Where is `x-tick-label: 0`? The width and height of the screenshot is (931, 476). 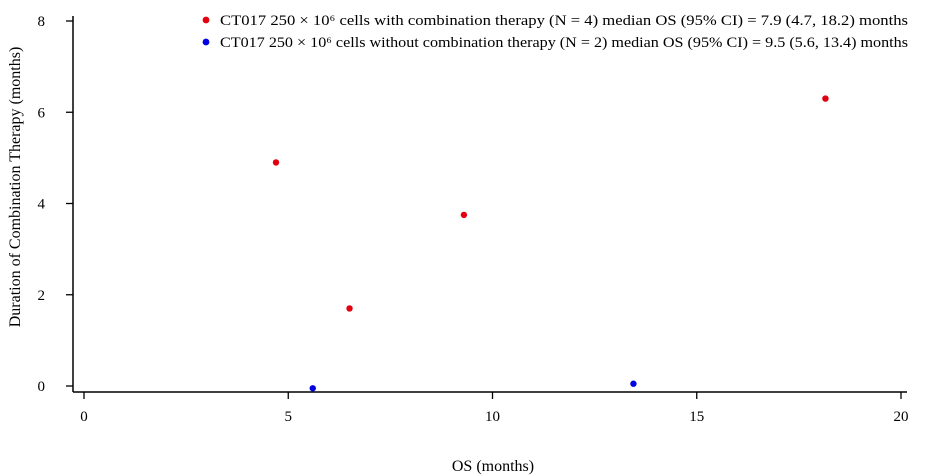
x-tick-label: 0 is located at coordinates (84, 417).